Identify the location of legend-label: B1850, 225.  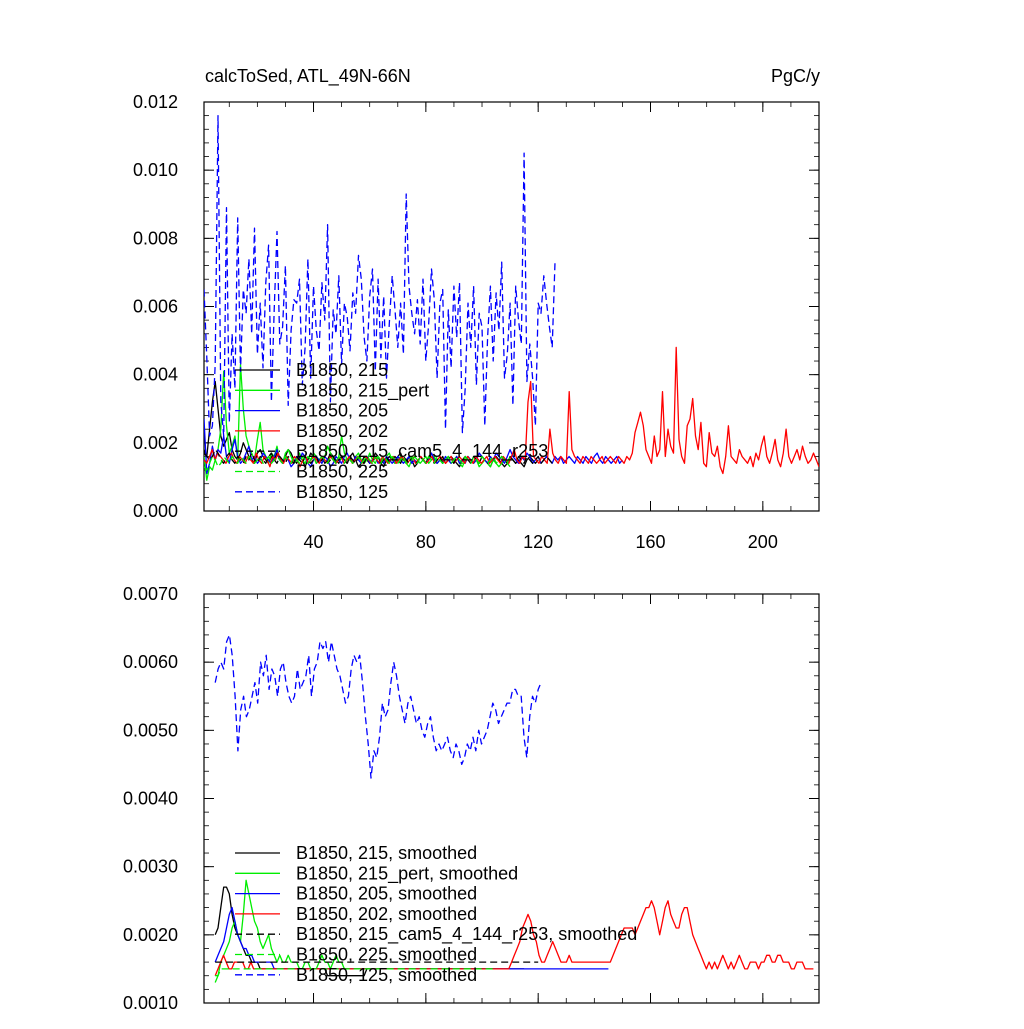
(342, 472).